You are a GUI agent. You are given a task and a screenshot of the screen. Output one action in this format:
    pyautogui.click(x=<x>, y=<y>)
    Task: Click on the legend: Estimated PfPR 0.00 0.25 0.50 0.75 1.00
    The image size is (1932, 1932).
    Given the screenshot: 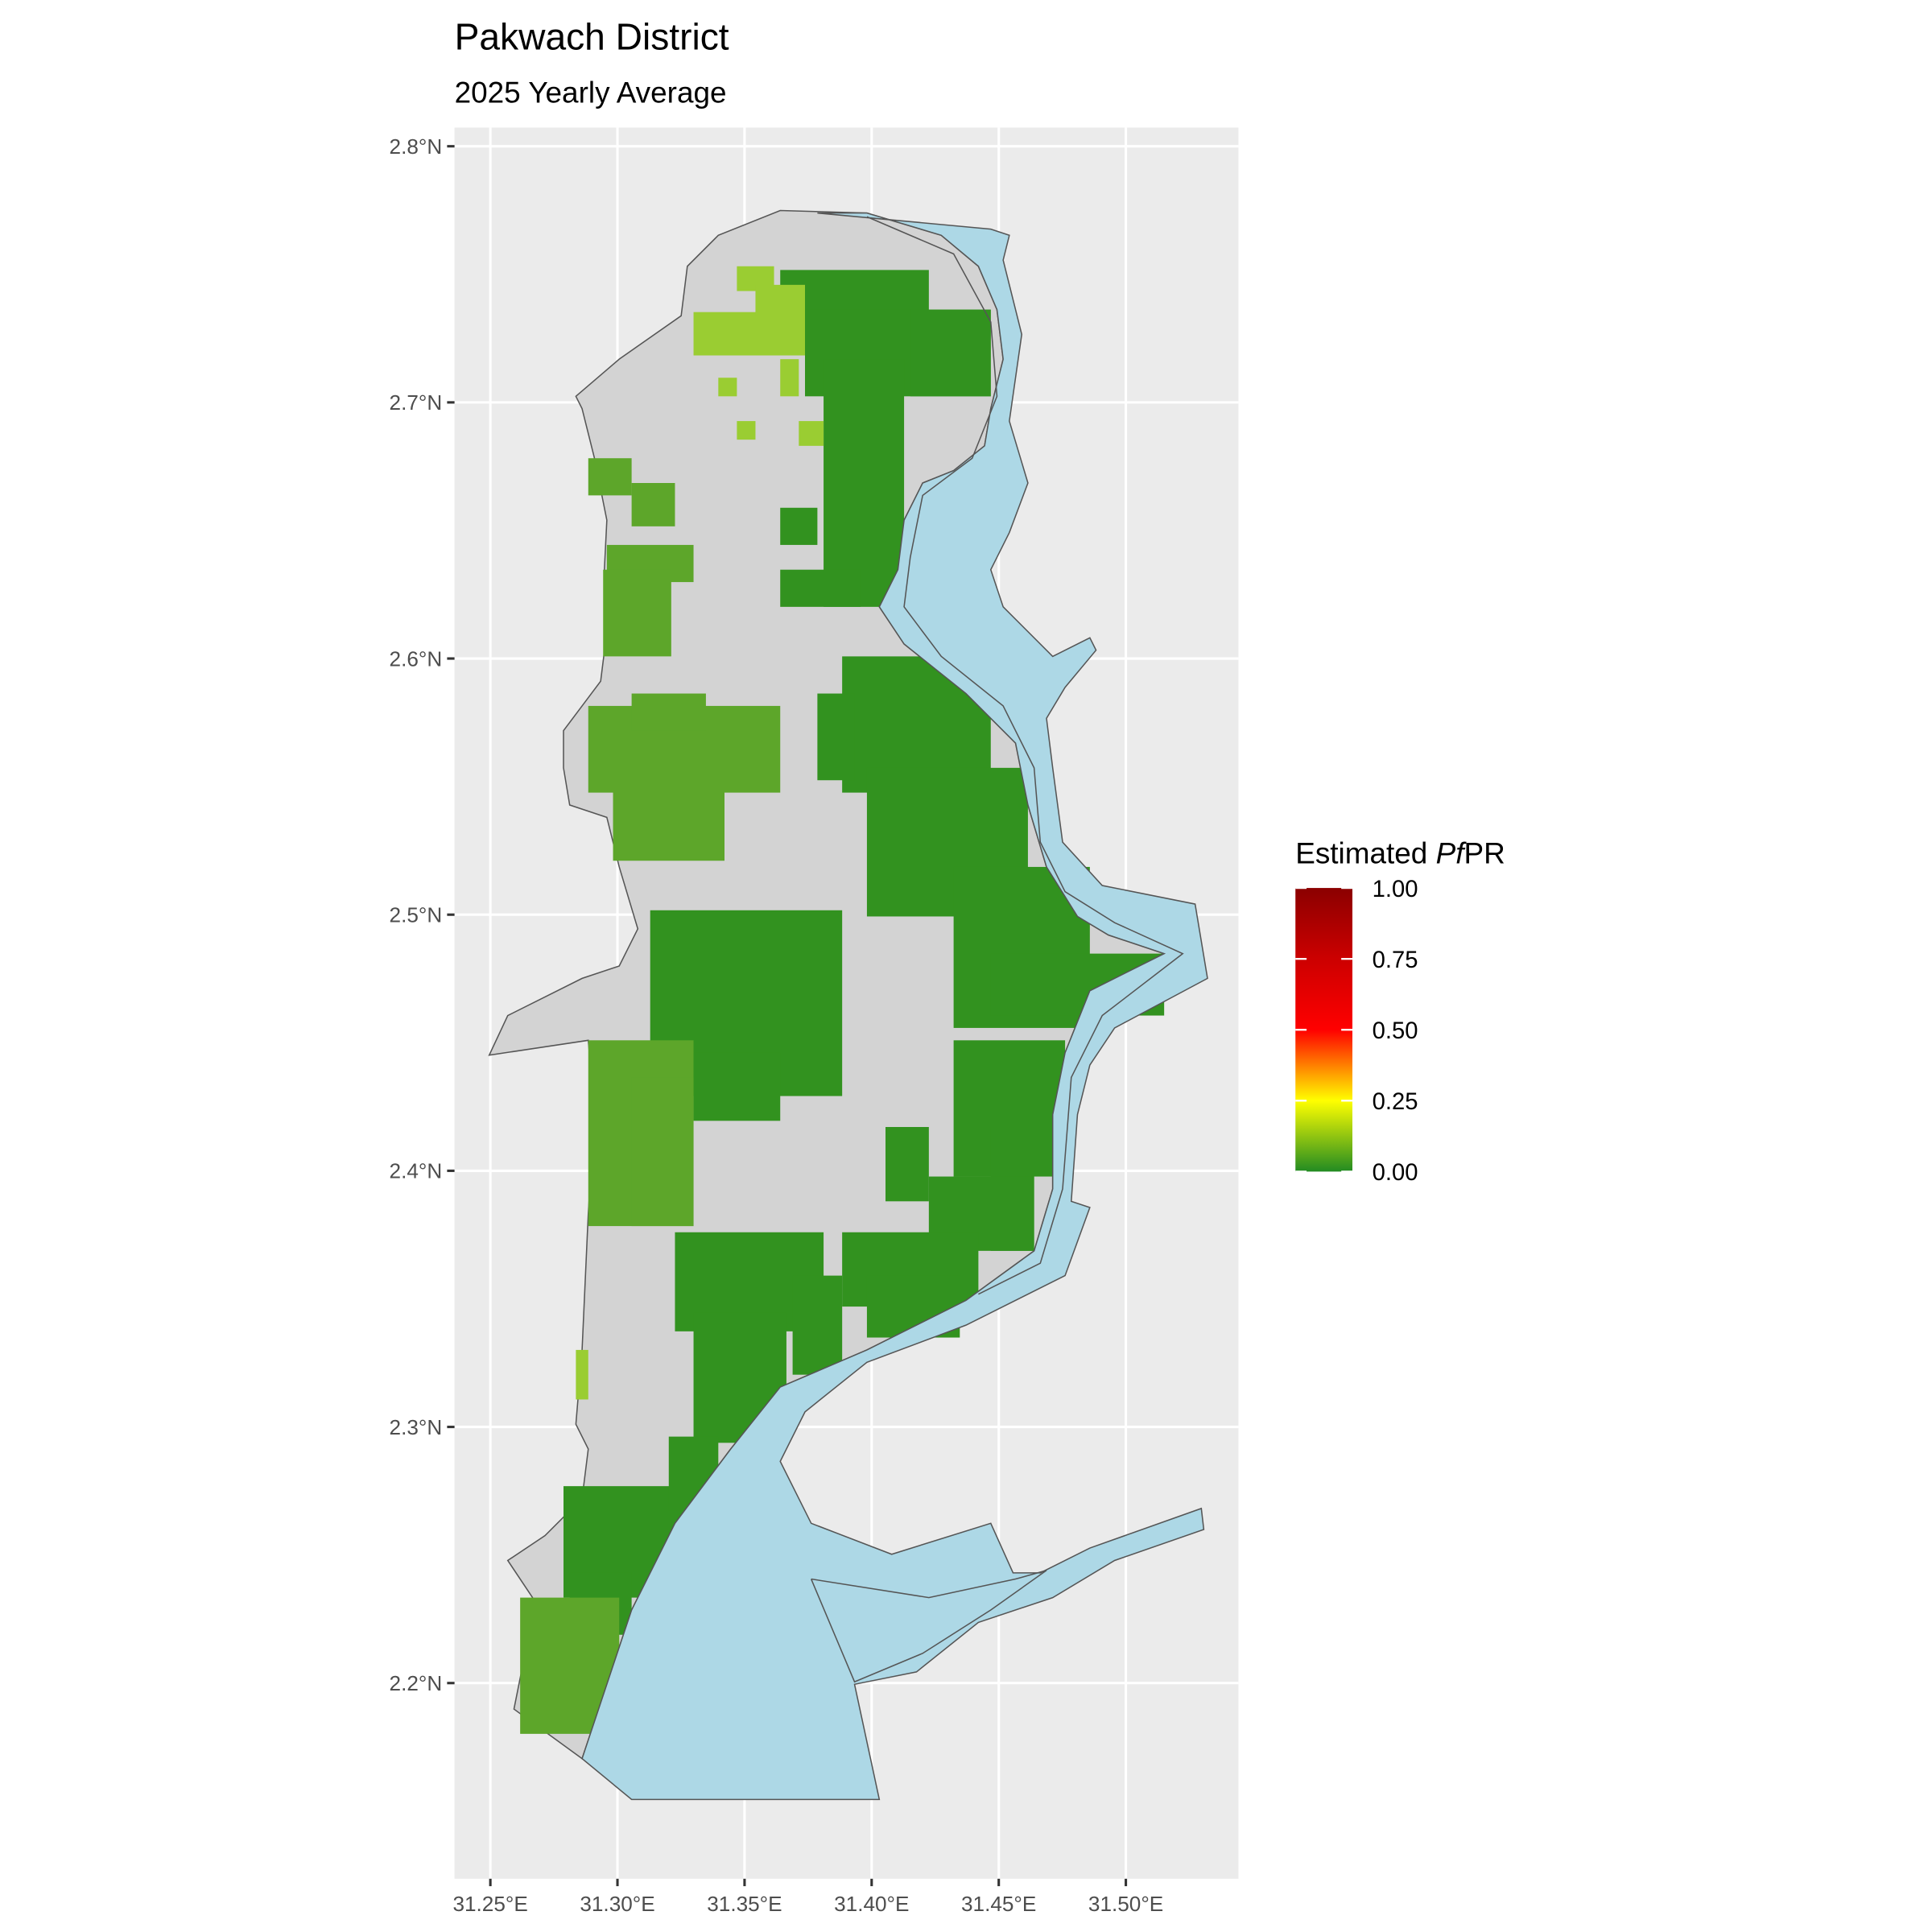 What is the action you would take?
    pyautogui.click(x=1400, y=1011)
    